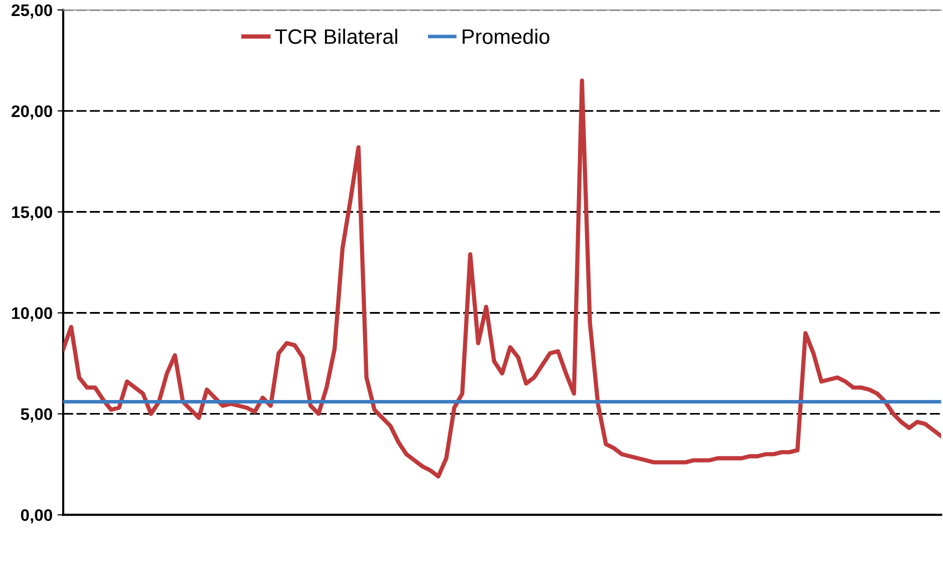  Describe the element at coordinates (32, 11) in the screenshot. I see `y-tick-label: 25,00` at that location.